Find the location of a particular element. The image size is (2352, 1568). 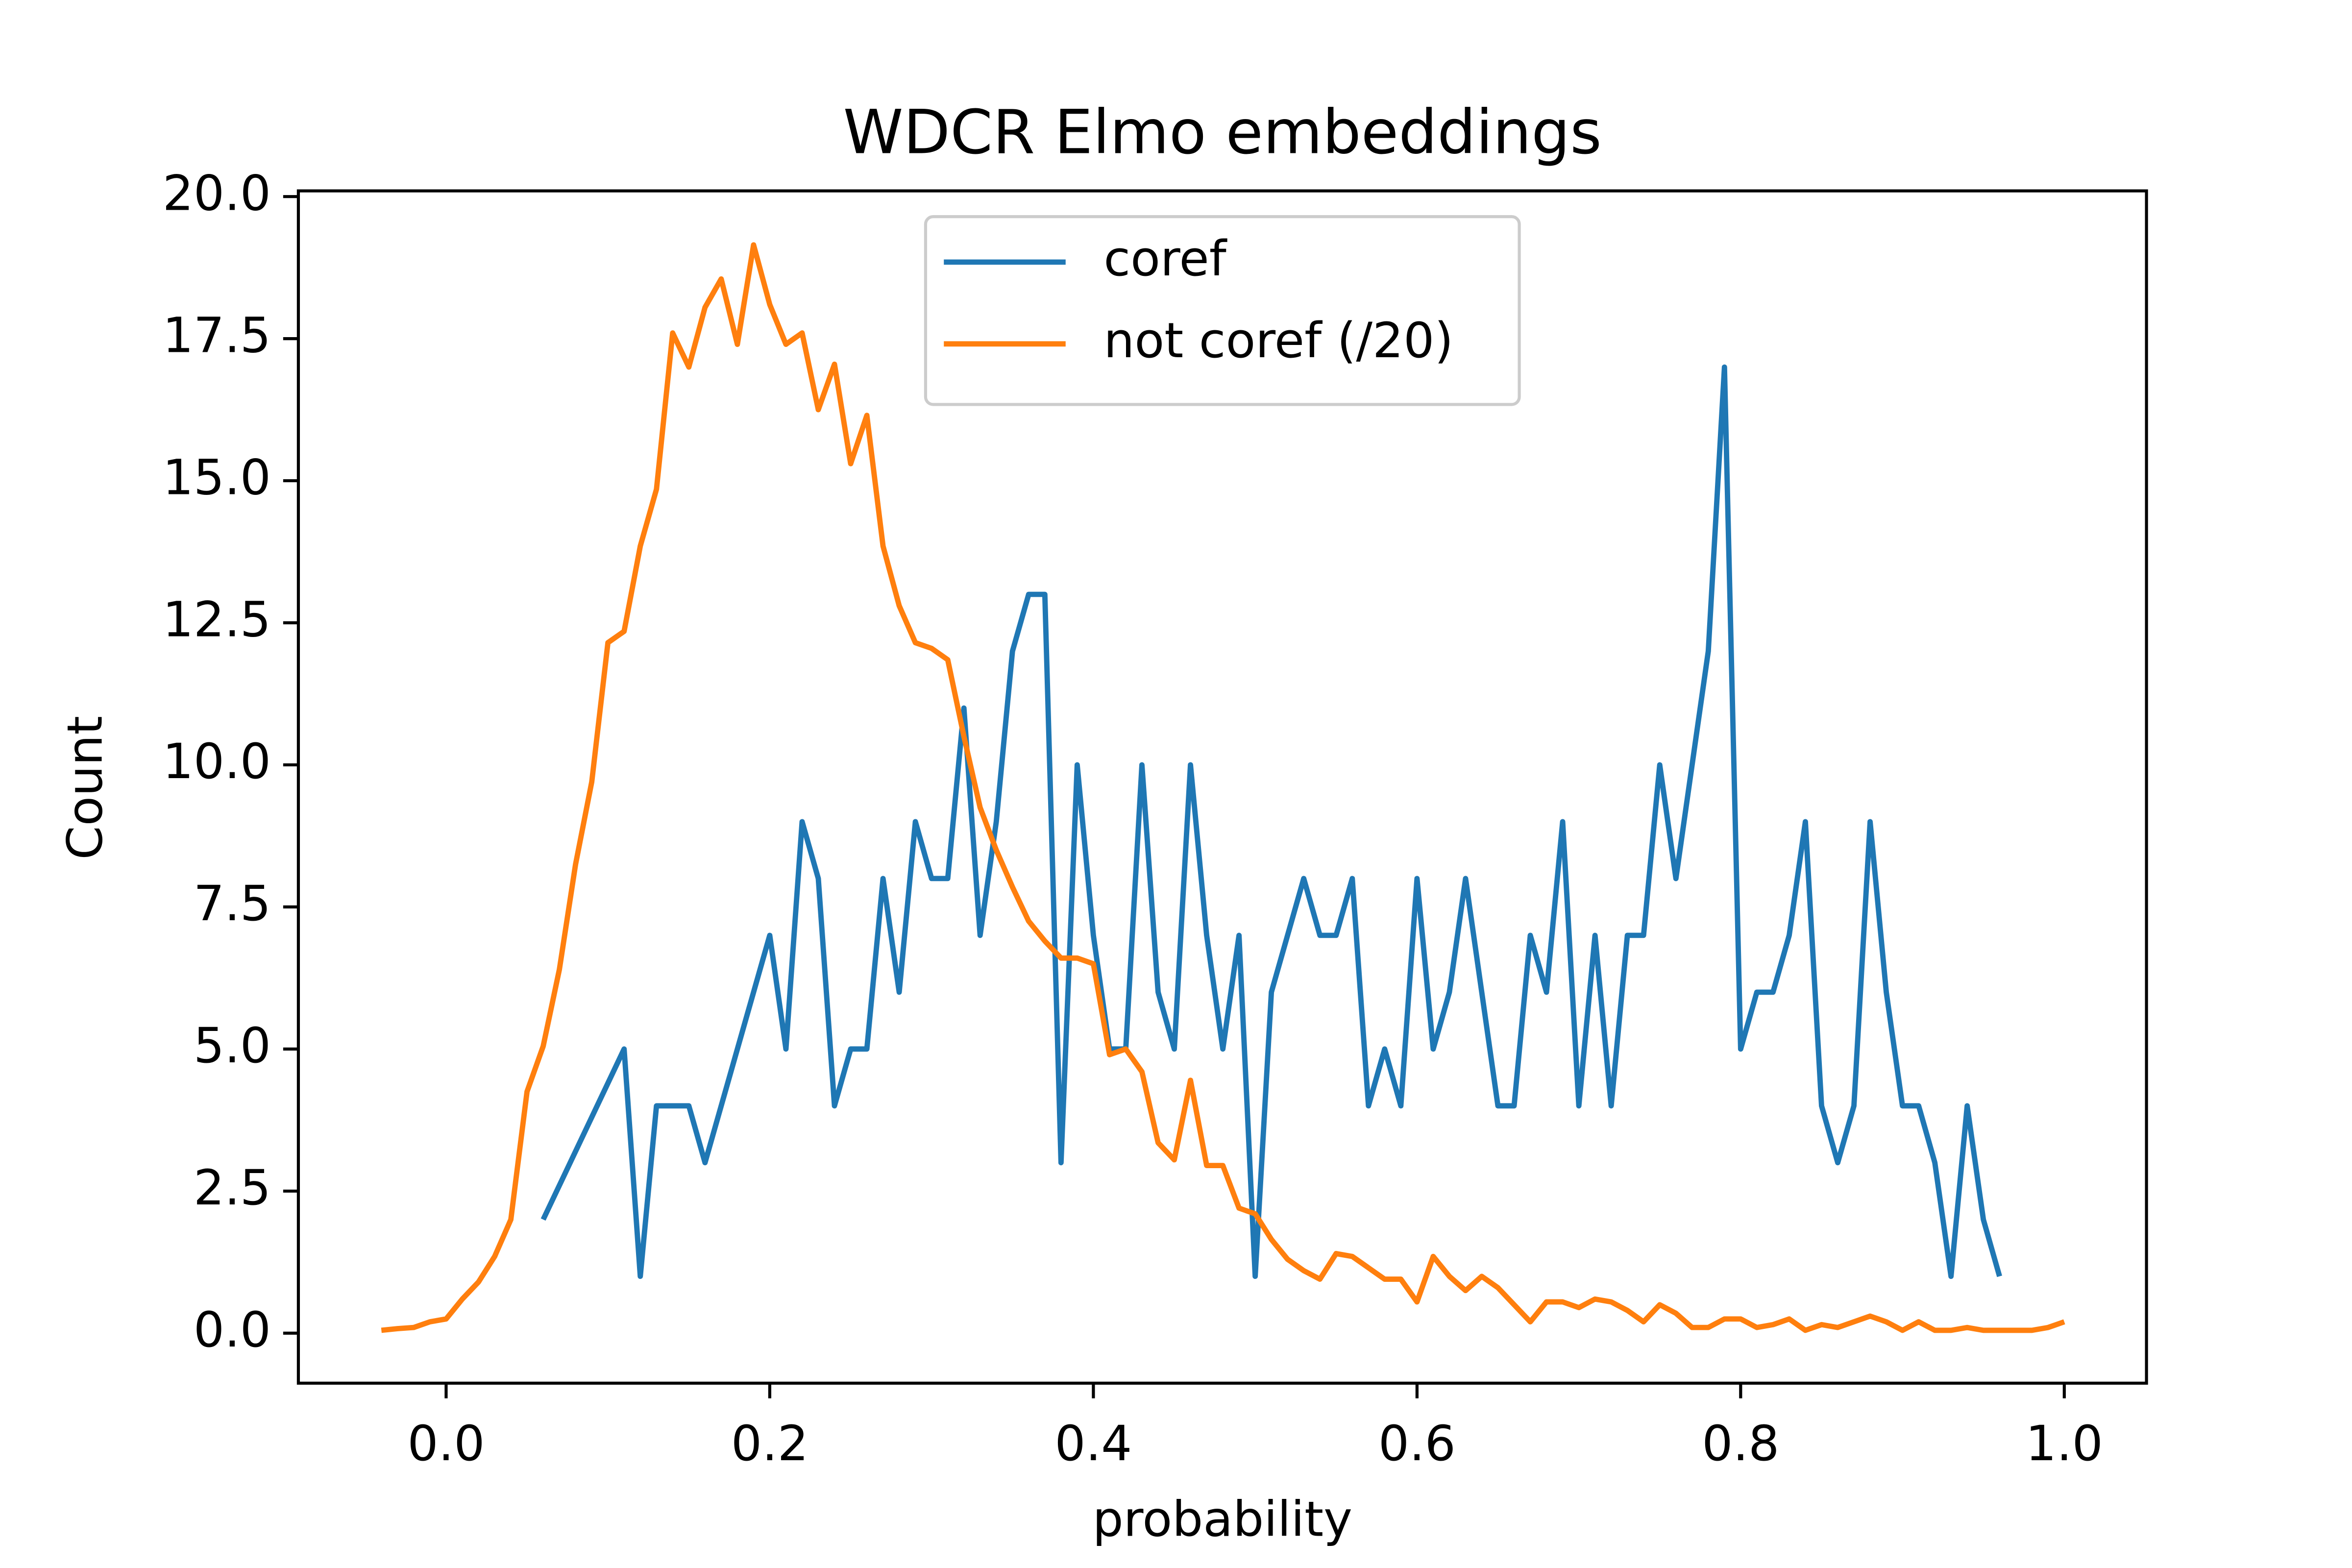

legend-label: coref is located at coordinates (1165, 259).